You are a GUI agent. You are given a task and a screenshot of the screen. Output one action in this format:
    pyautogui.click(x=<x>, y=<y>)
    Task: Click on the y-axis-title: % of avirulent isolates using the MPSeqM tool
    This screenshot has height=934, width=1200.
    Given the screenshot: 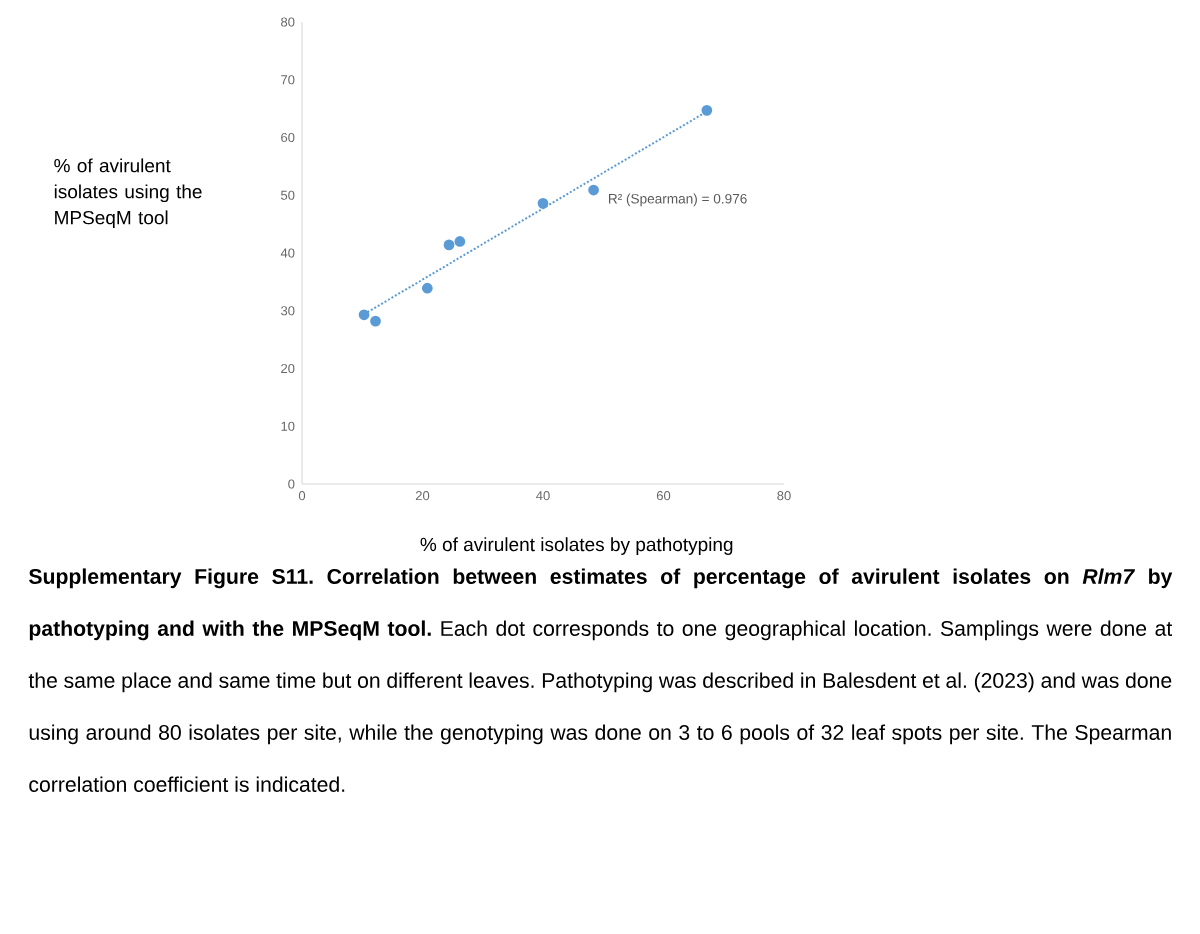 What is the action you would take?
    pyautogui.click(x=128, y=193)
    